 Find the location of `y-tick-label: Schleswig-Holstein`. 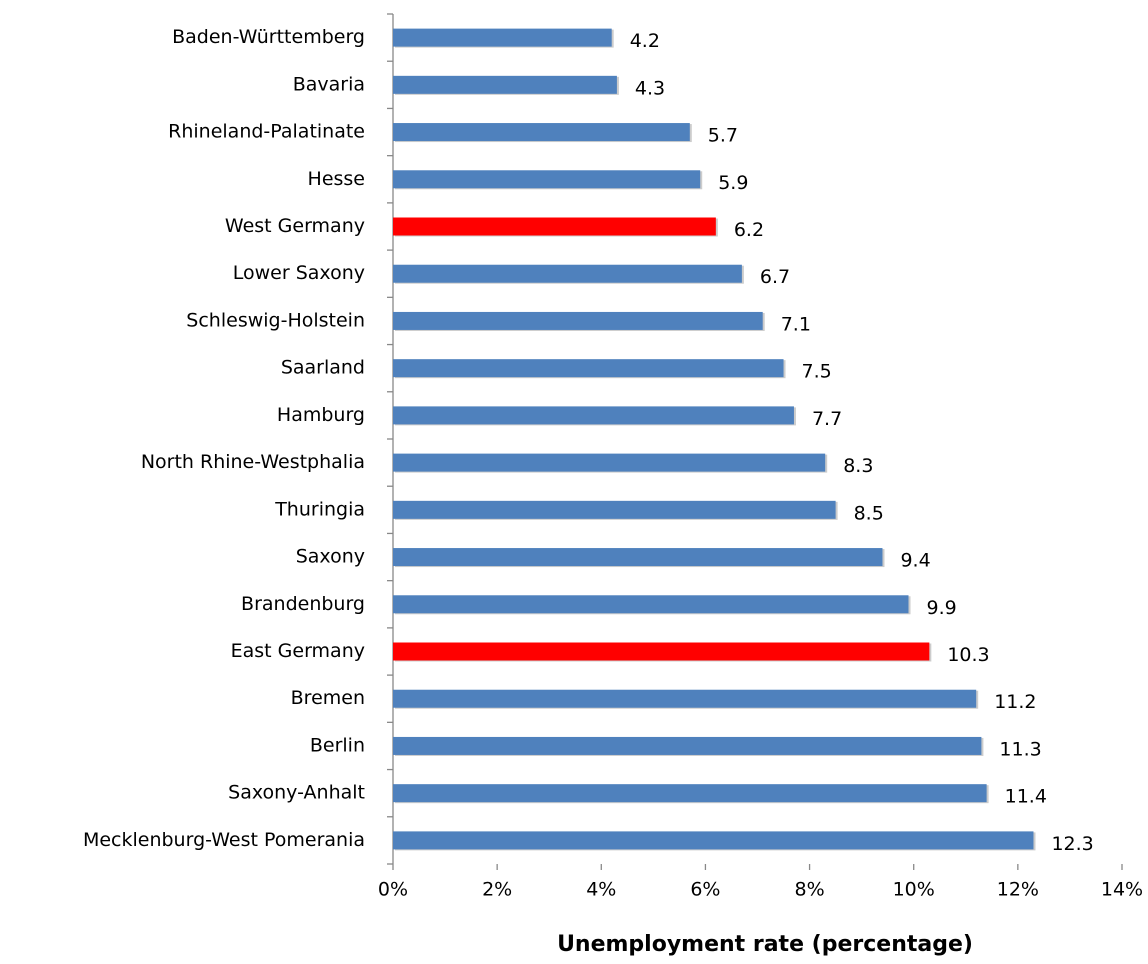

y-tick-label: Schleswig-Holstein is located at coordinates (275, 320).